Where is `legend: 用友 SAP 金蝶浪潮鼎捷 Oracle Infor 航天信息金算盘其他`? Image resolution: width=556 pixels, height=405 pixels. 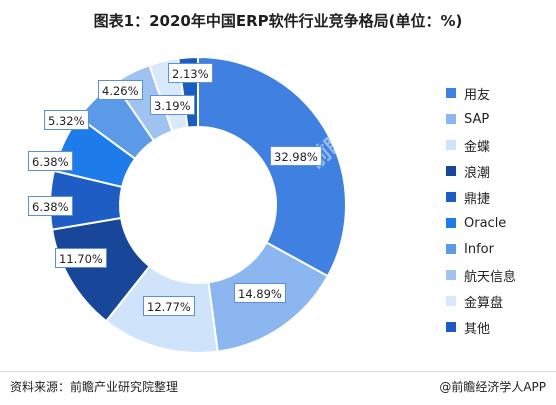
legend: 用友 SAP 金蝶浪潮鼎捷 Oracle Infor 航天信息金算盘其他 is located at coordinates (481, 210).